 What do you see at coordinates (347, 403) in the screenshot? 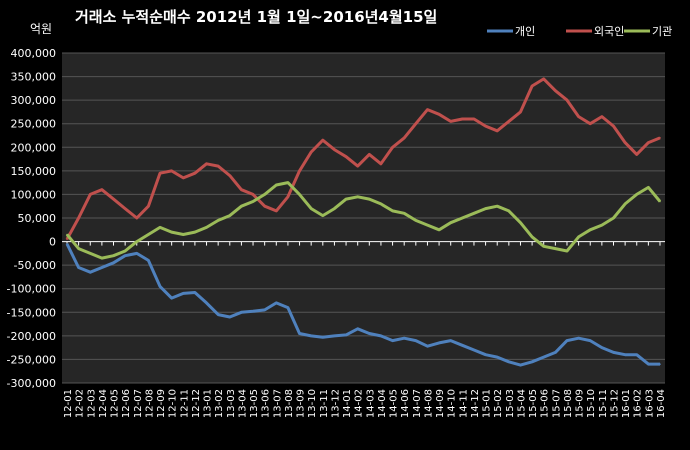
I see `x-tick-label: 14-01` at bounding box center [347, 403].